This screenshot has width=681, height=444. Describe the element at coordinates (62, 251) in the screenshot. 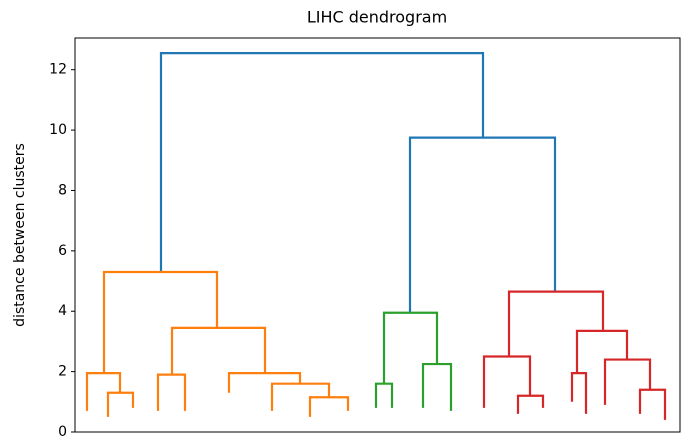

I see `y-tick-label: 6` at that location.